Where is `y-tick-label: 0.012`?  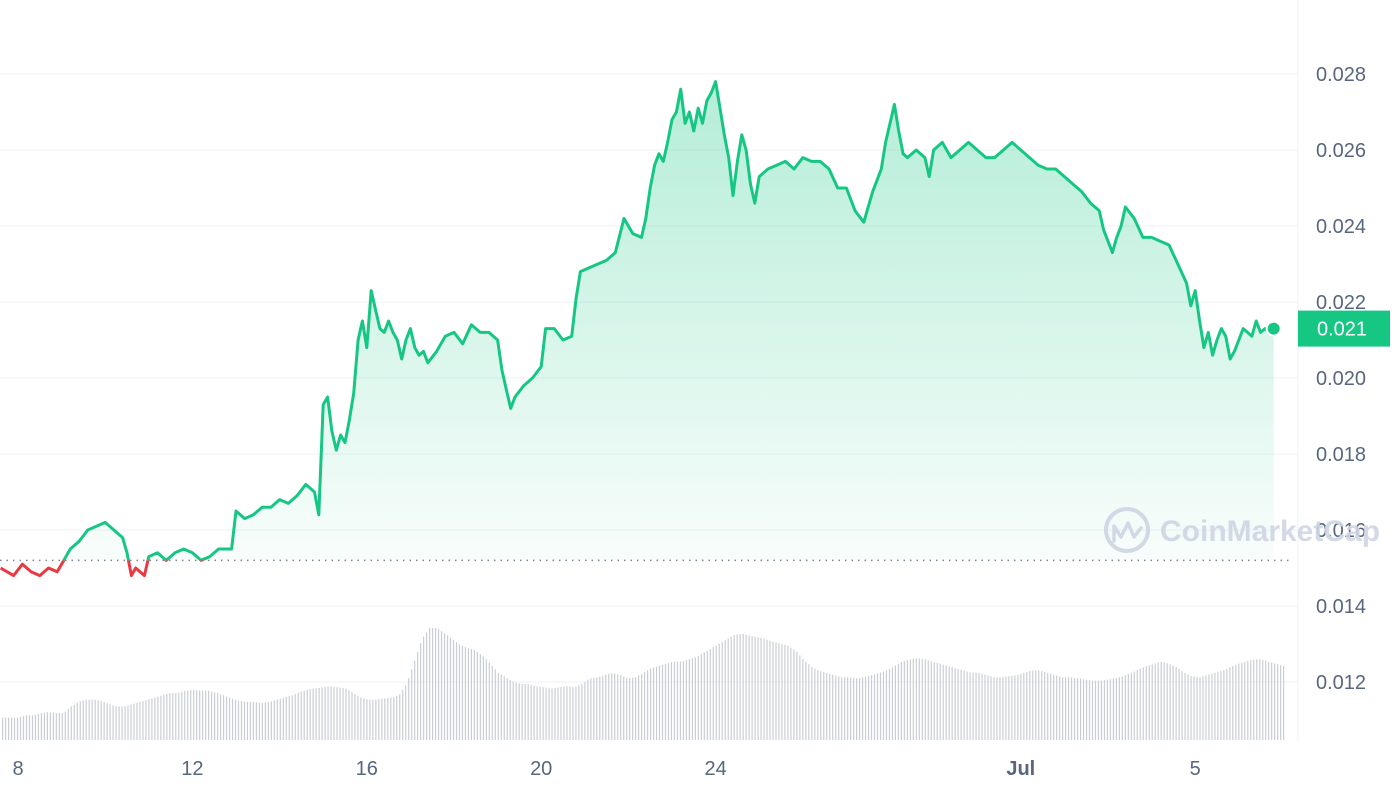
y-tick-label: 0.012 is located at coordinates (1341, 683).